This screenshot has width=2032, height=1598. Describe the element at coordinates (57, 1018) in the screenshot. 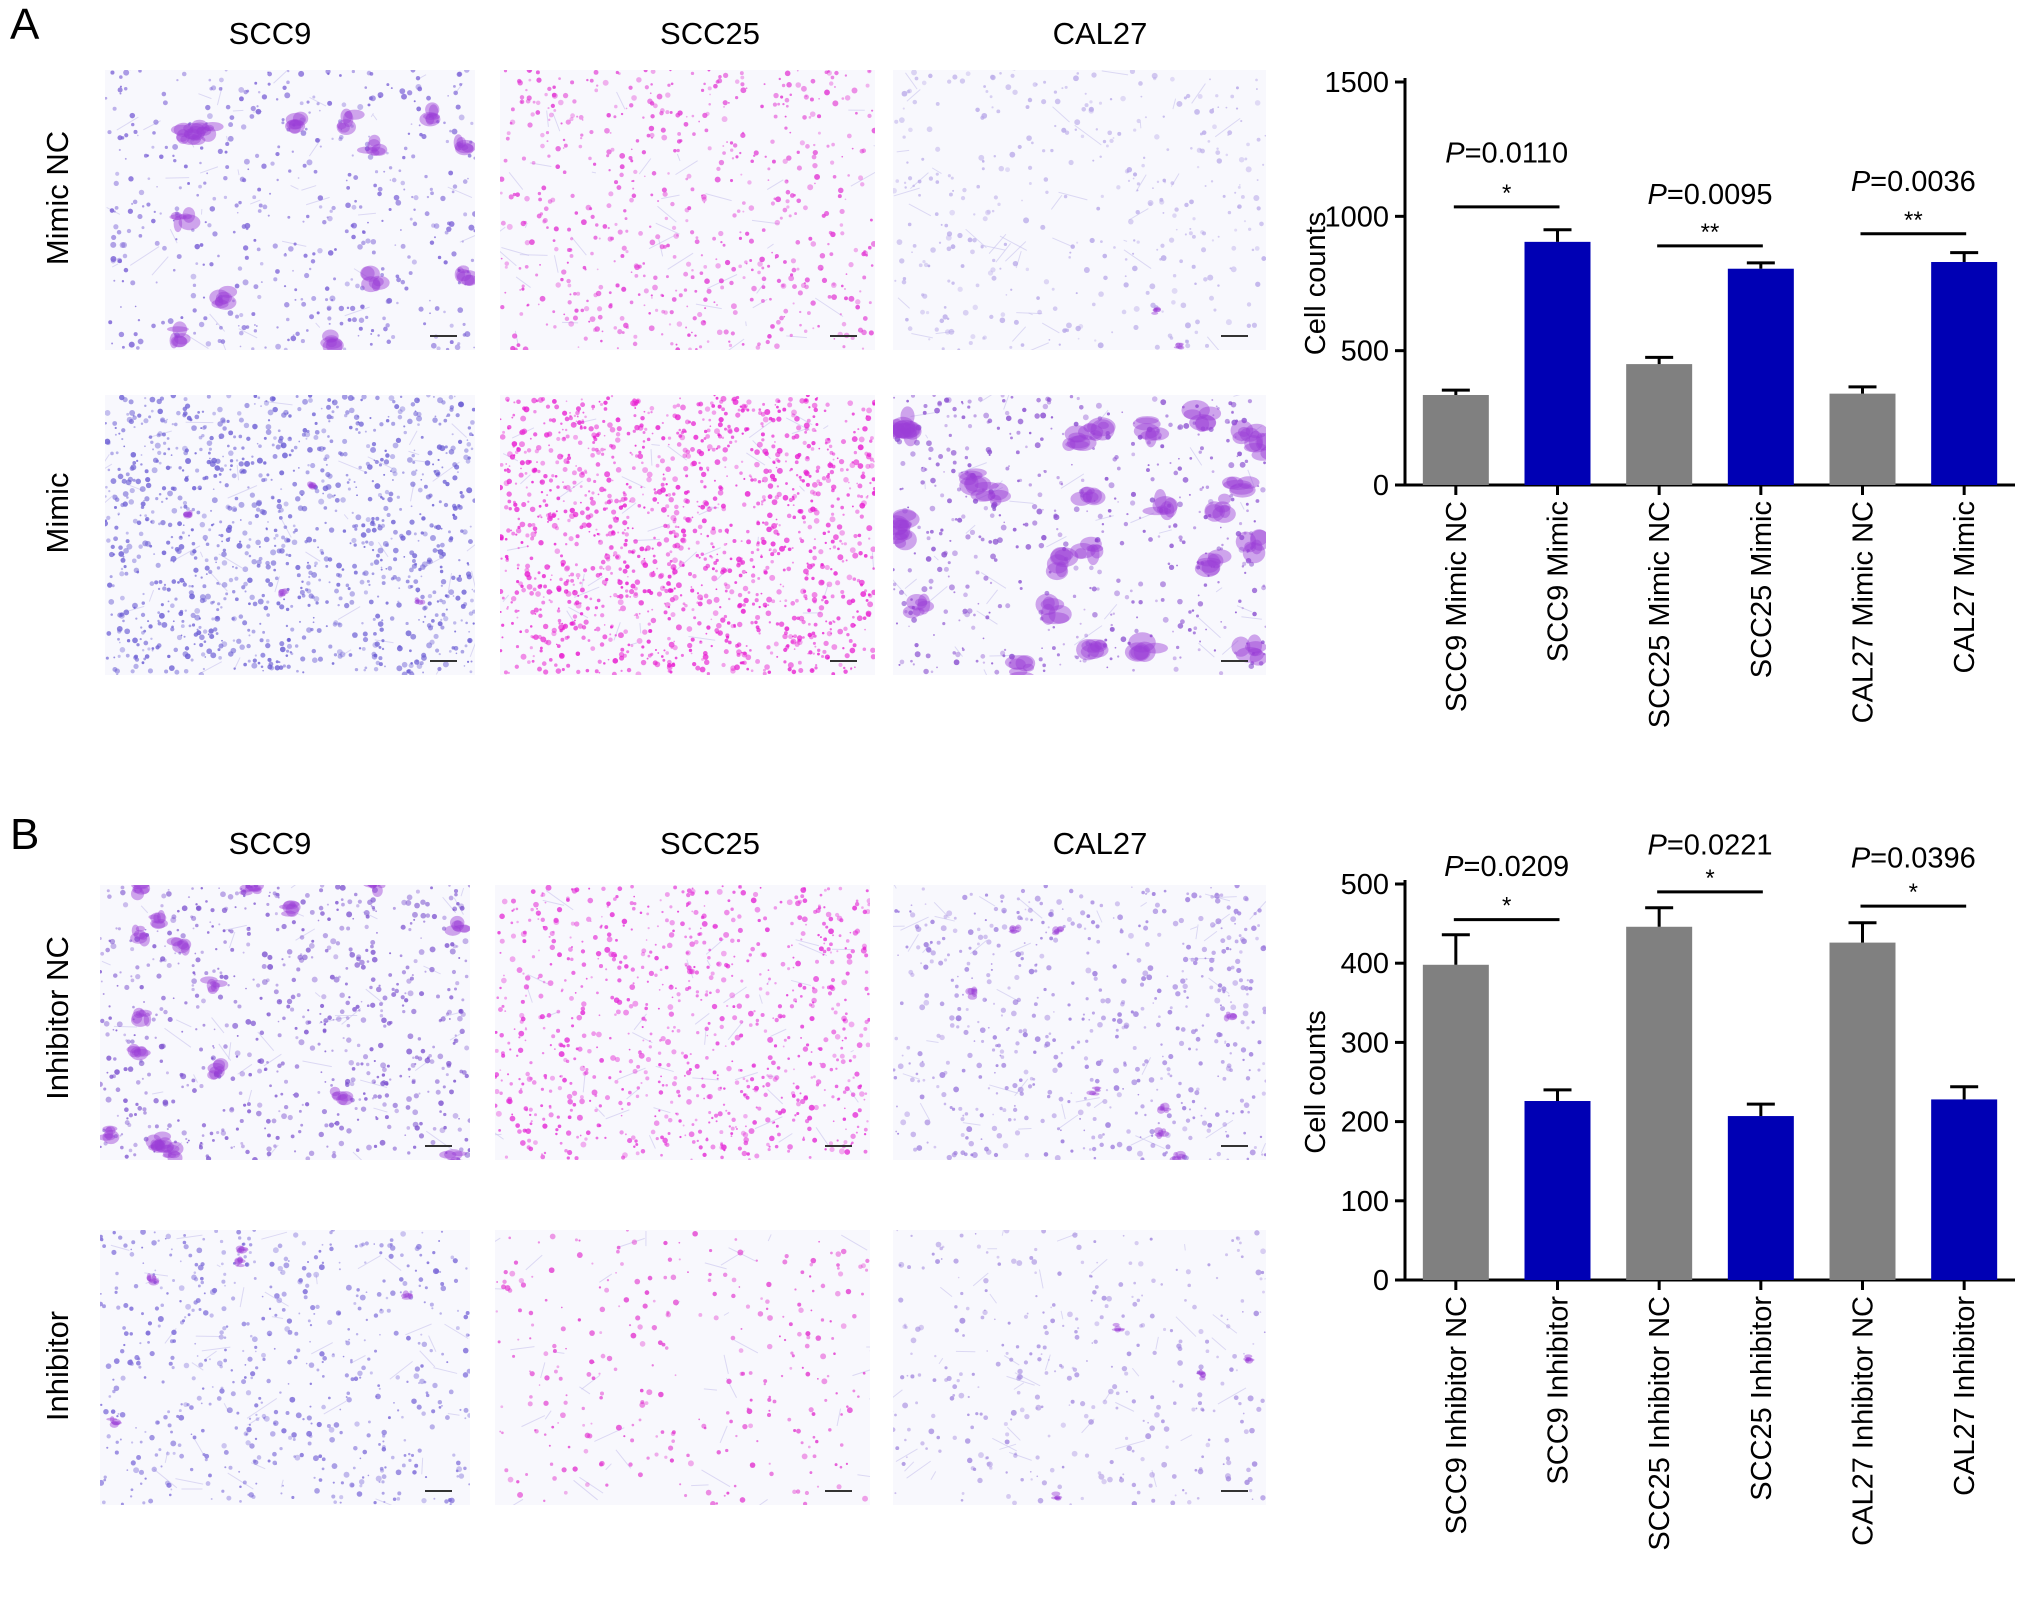

I see `row-label-inhibitor-nc: Inhibitor NC` at that location.